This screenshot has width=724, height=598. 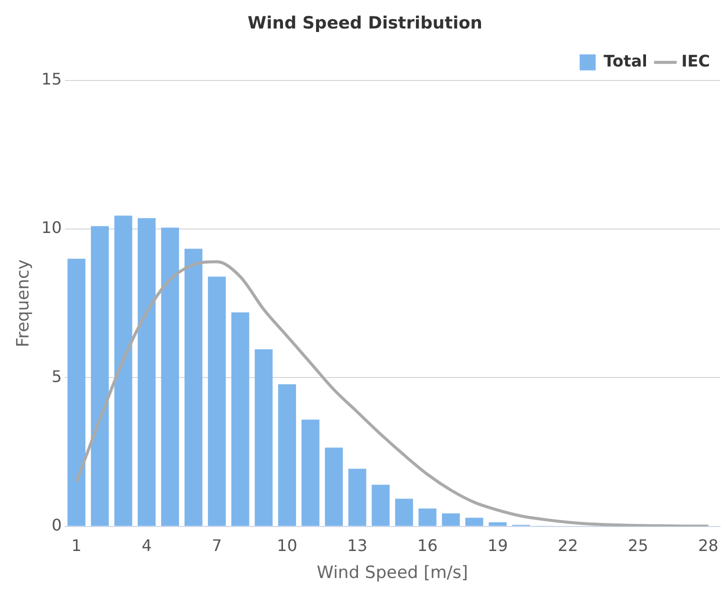 I want to click on x-tick-label: 16, so click(x=427, y=546).